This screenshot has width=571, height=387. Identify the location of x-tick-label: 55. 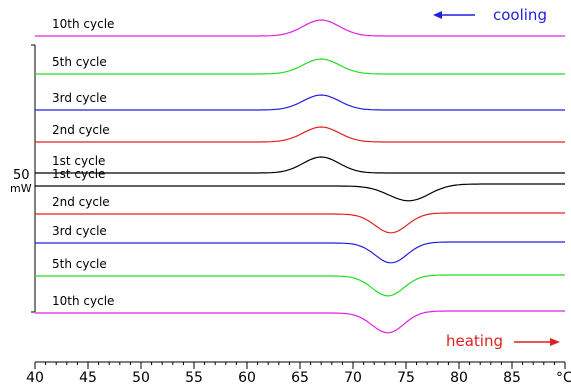
(194, 378).